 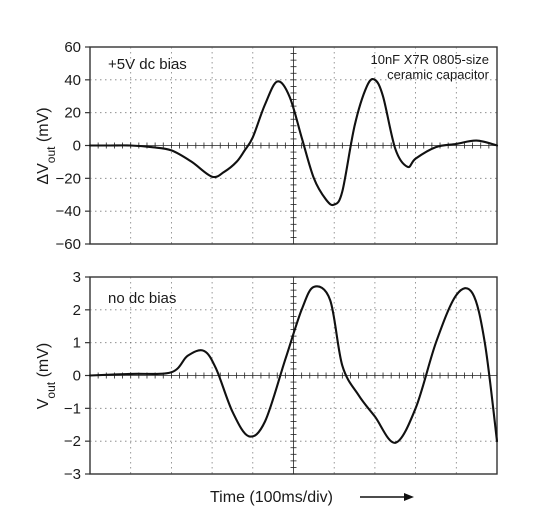 I want to click on bottom-y-tick-label: 0, so click(x=77, y=376).